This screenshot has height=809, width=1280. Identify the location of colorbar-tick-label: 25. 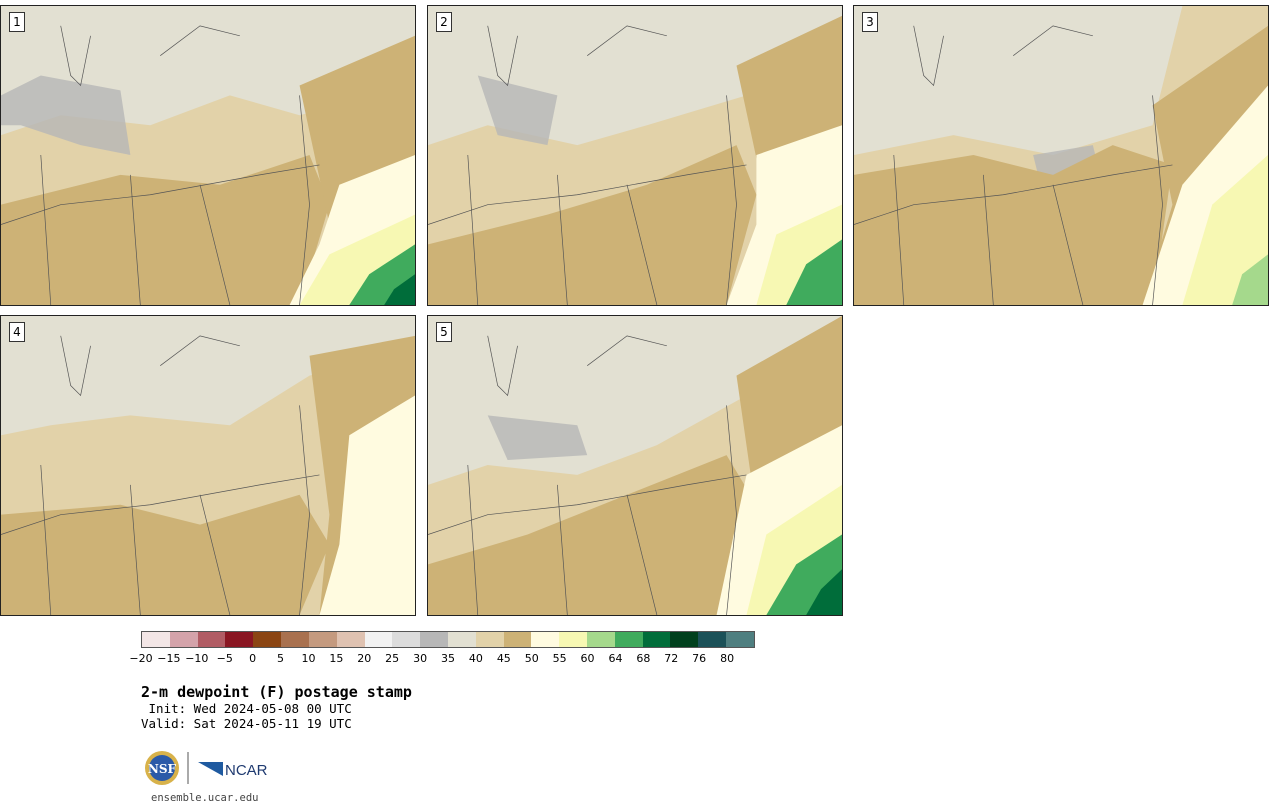
(392, 658).